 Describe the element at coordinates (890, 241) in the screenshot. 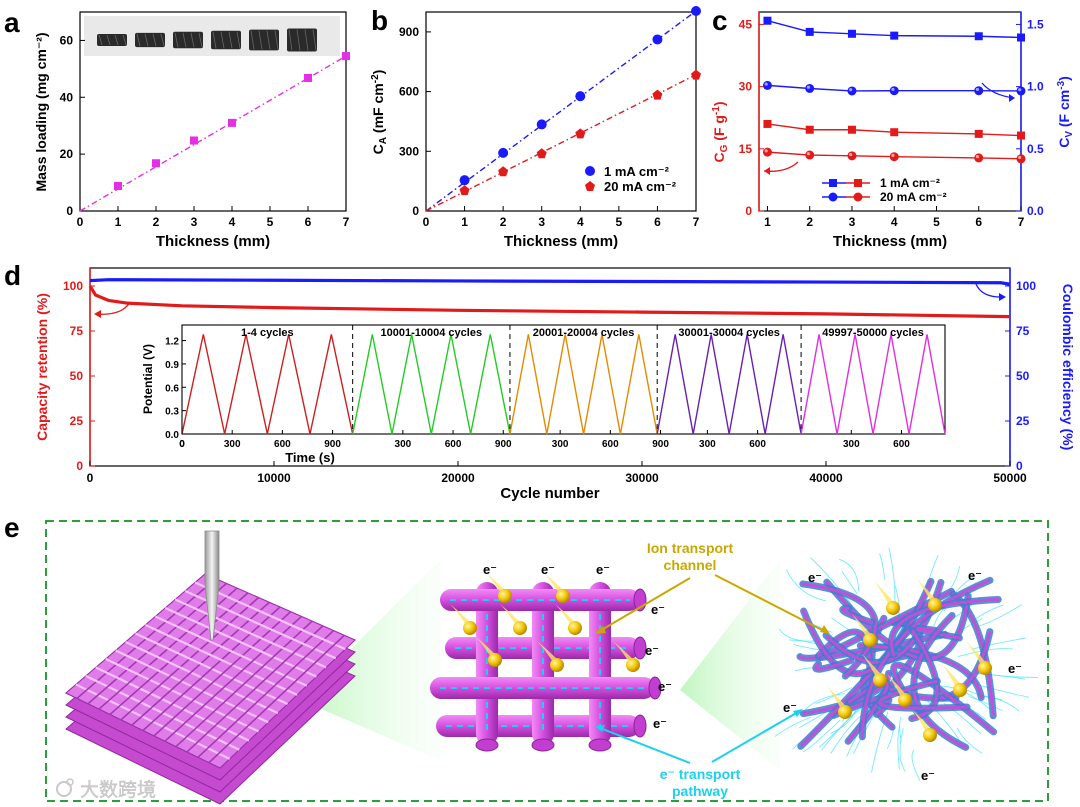

I see `panel-c-xlabel: Thickness (mm)` at that location.